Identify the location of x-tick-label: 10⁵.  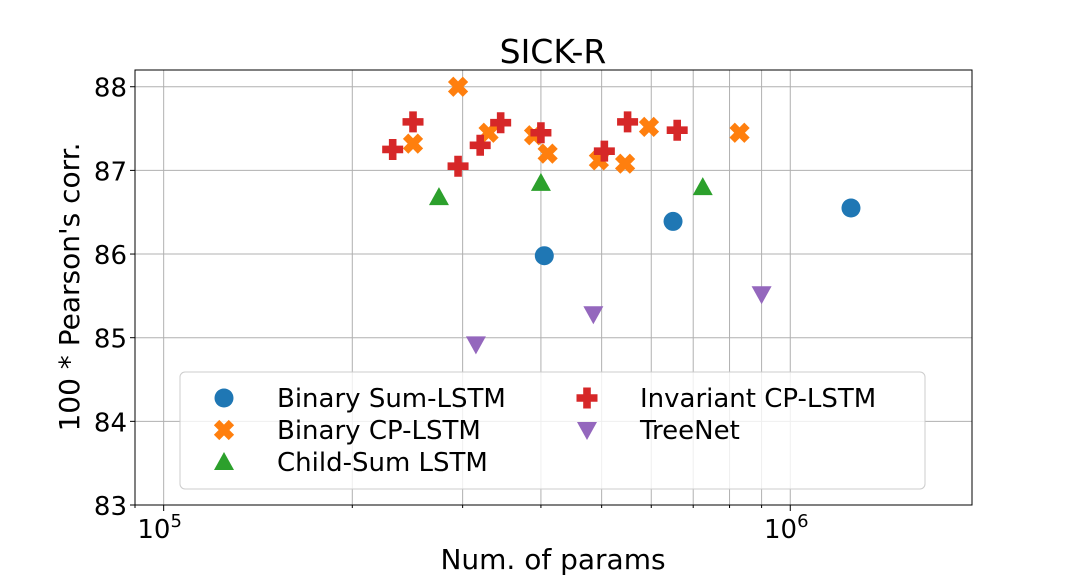
(159, 528).